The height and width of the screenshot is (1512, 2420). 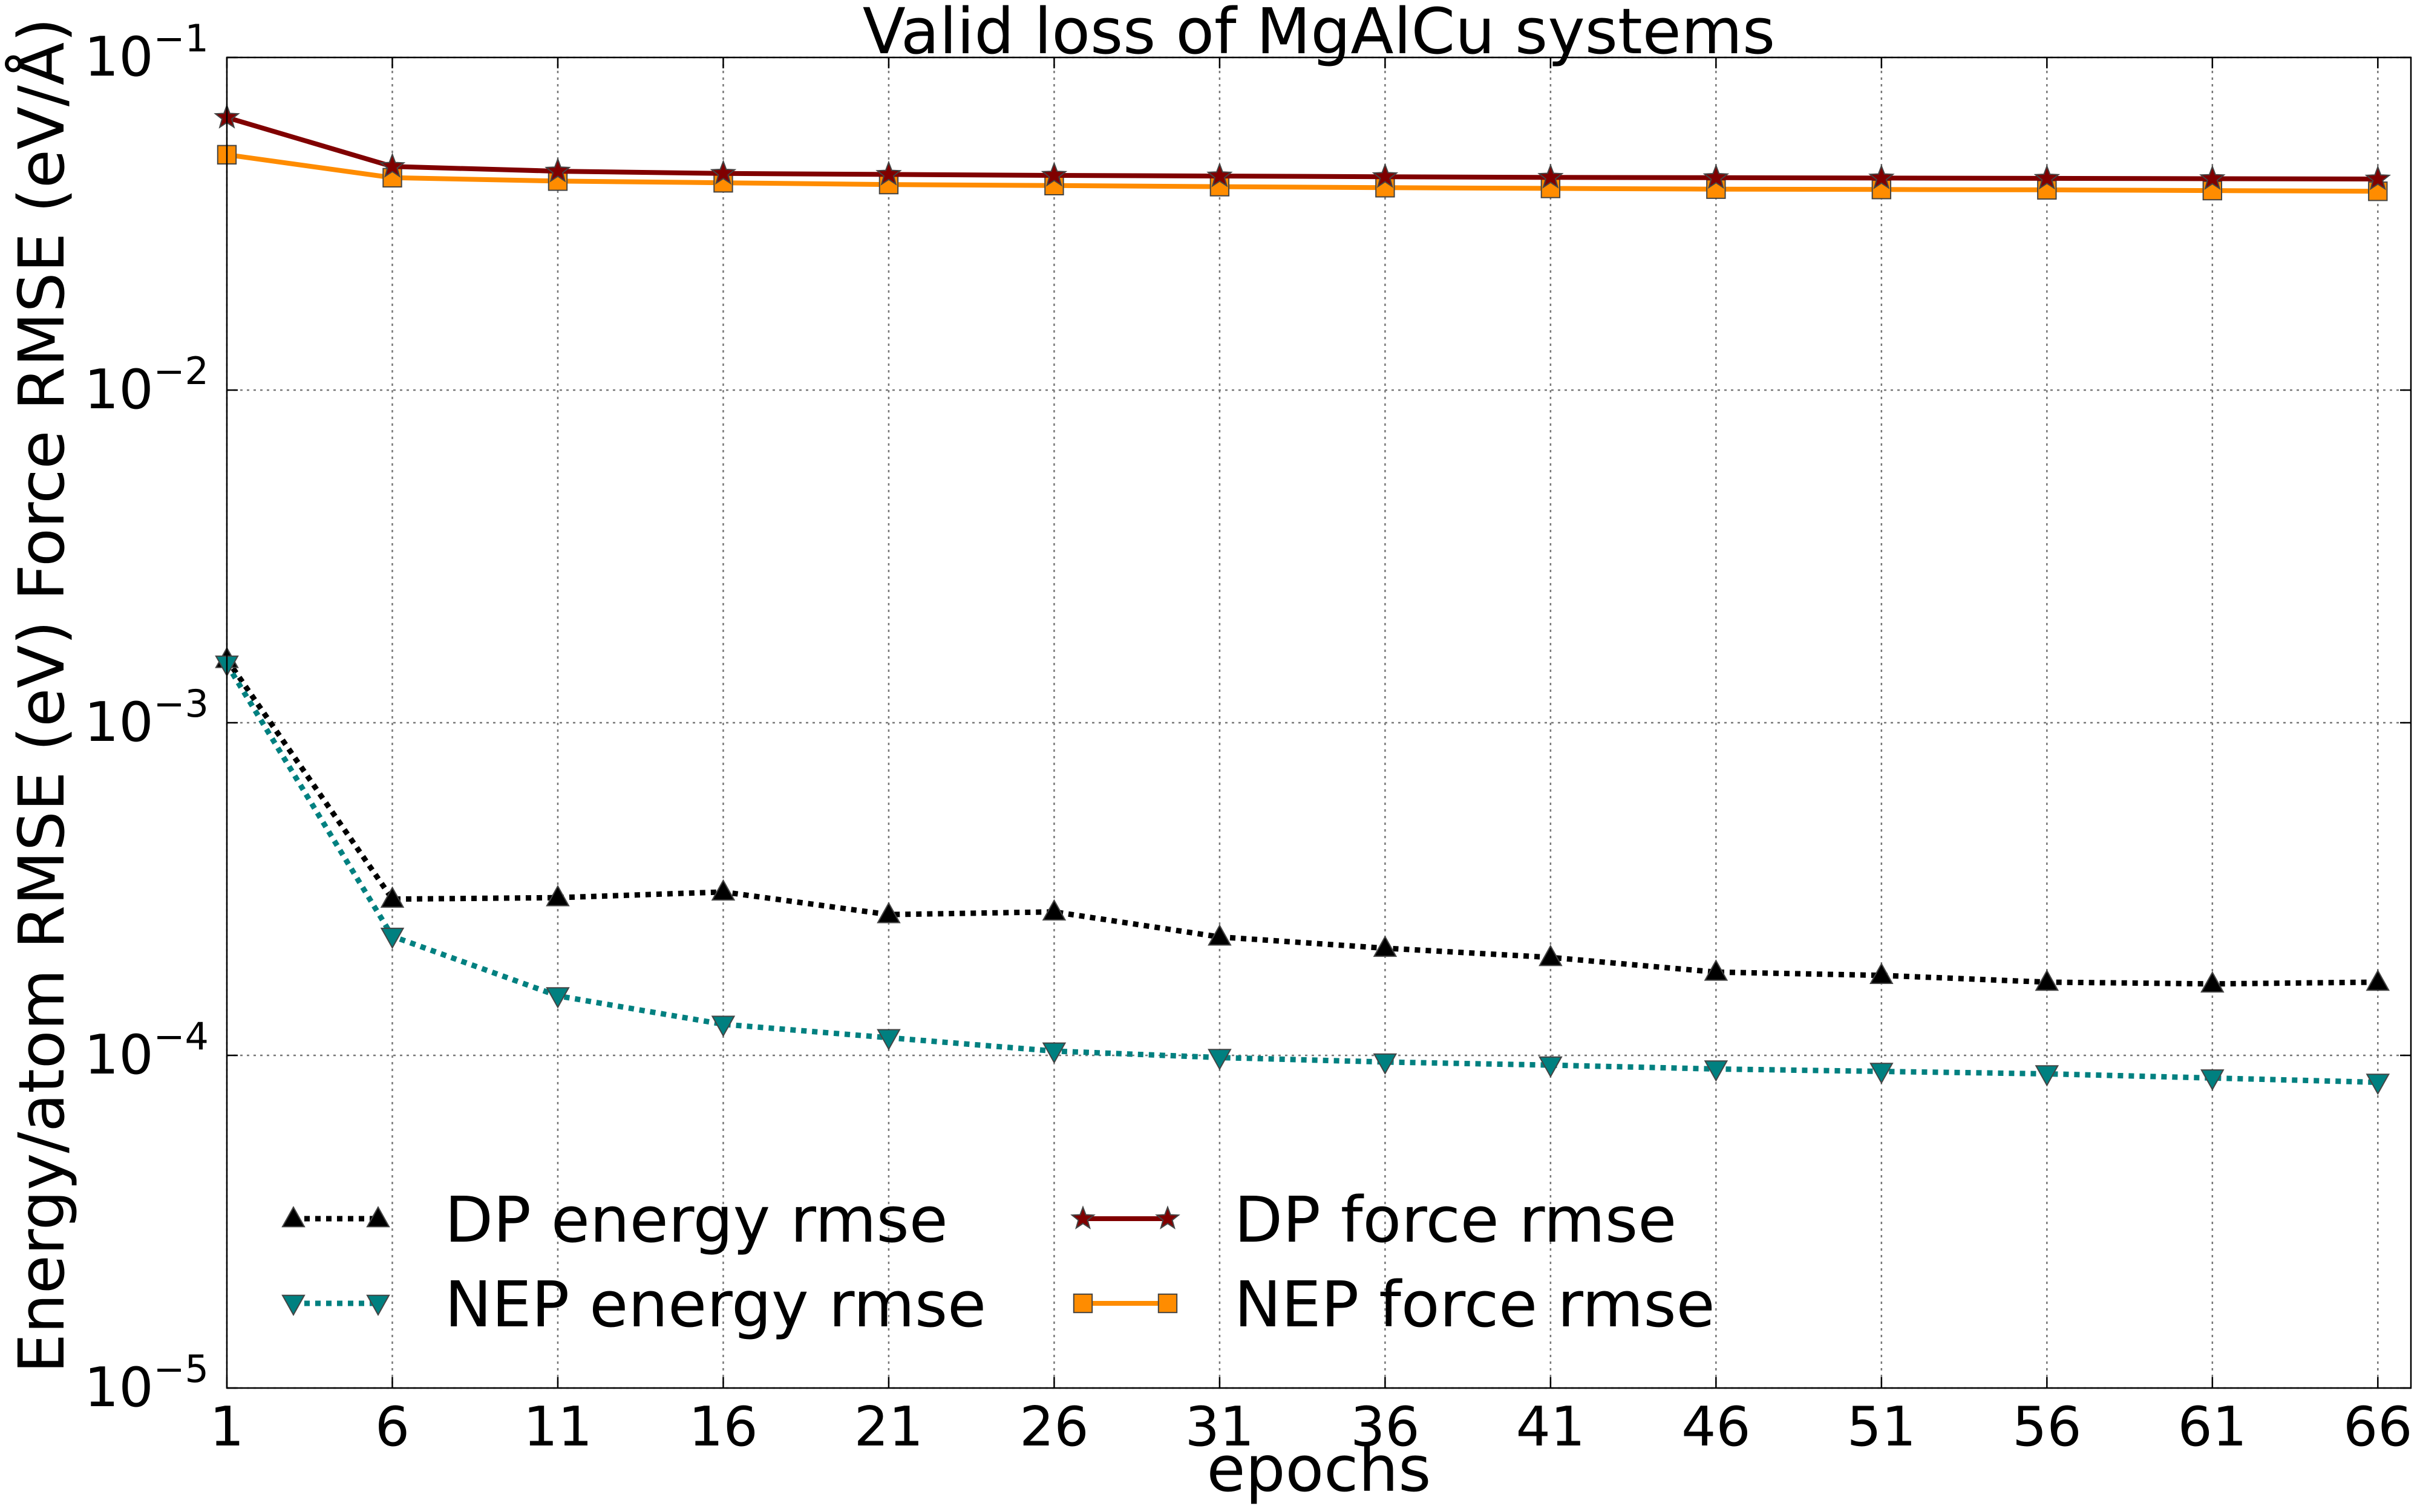 I want to click on y-tick-label: 10⁻⁴, so click(x=146, y=1050).